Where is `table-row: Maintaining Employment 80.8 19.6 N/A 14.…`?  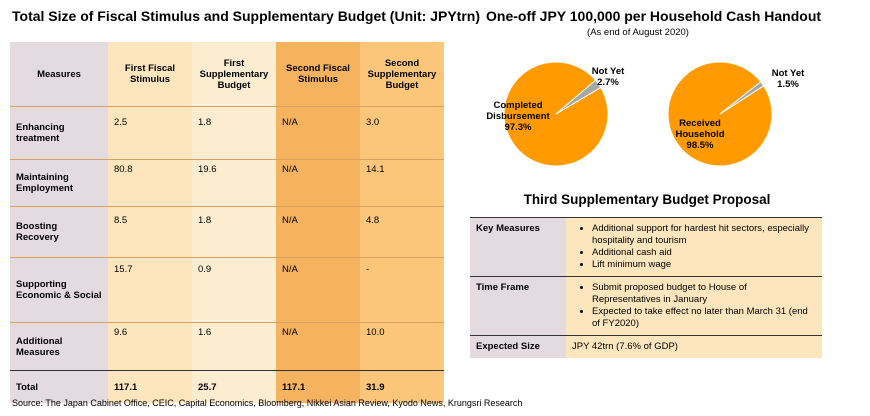 table-row: Maintaining Employment 80.8 19.6 N/A 14.… is located at coordinates (227, 183).